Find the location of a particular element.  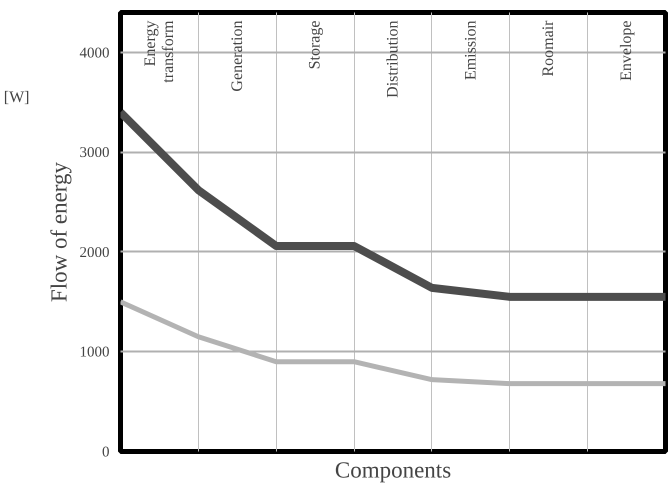

y-tick-label: 1000 is located at coordinates (95, 352).